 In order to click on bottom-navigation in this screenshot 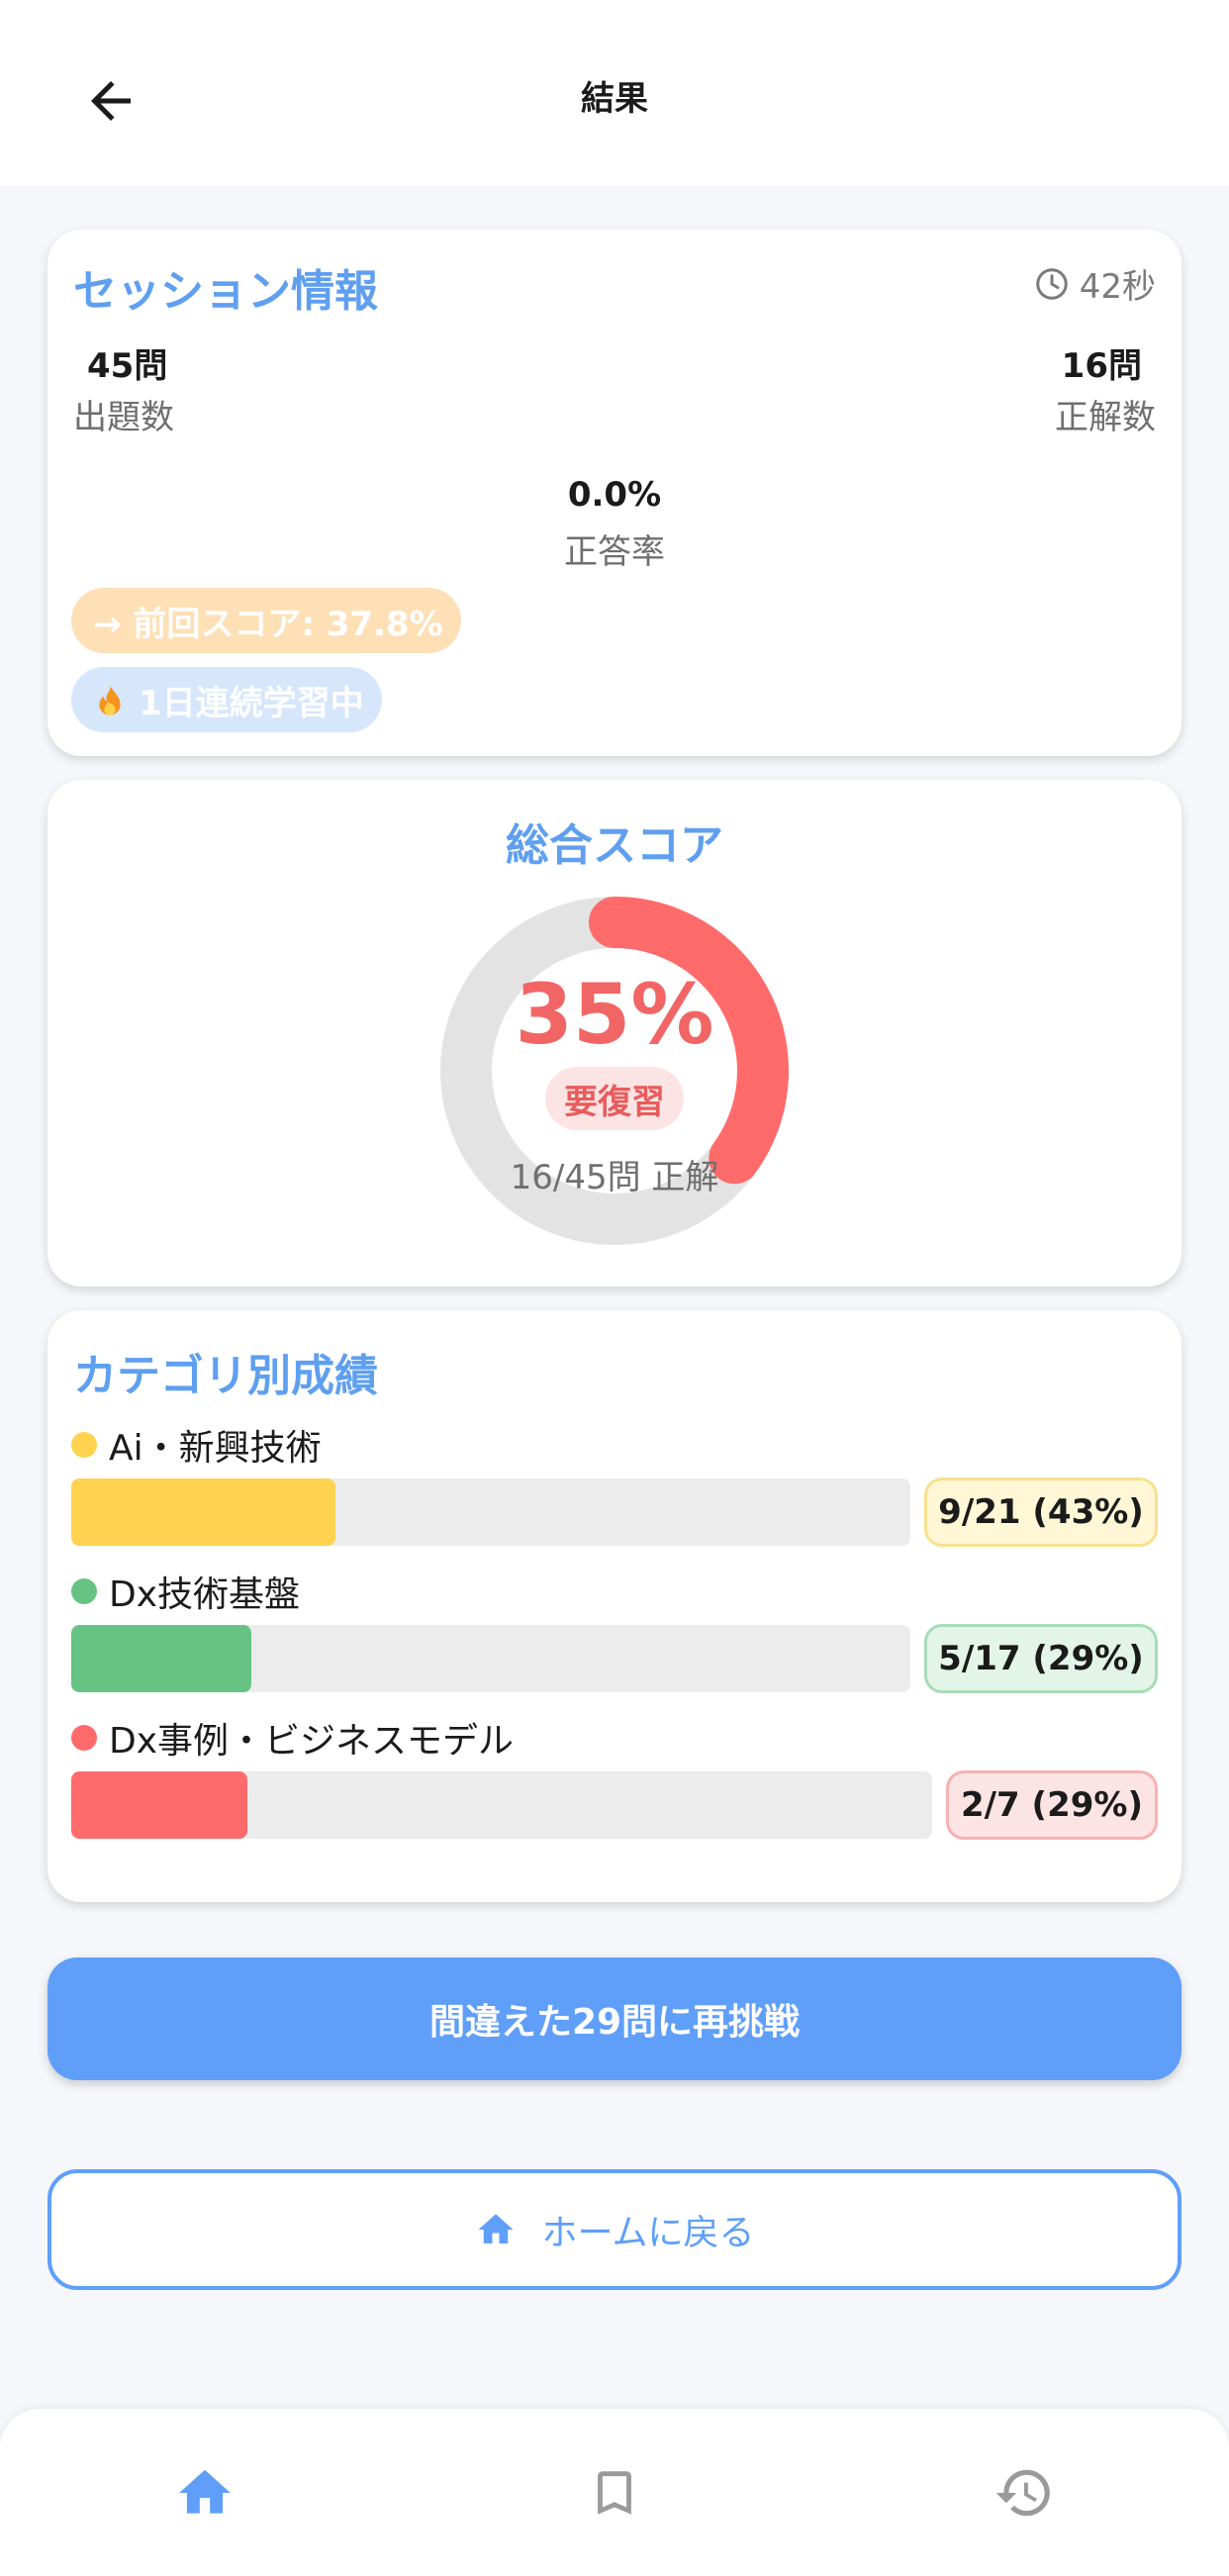, I will do `click(615, 2492)`.